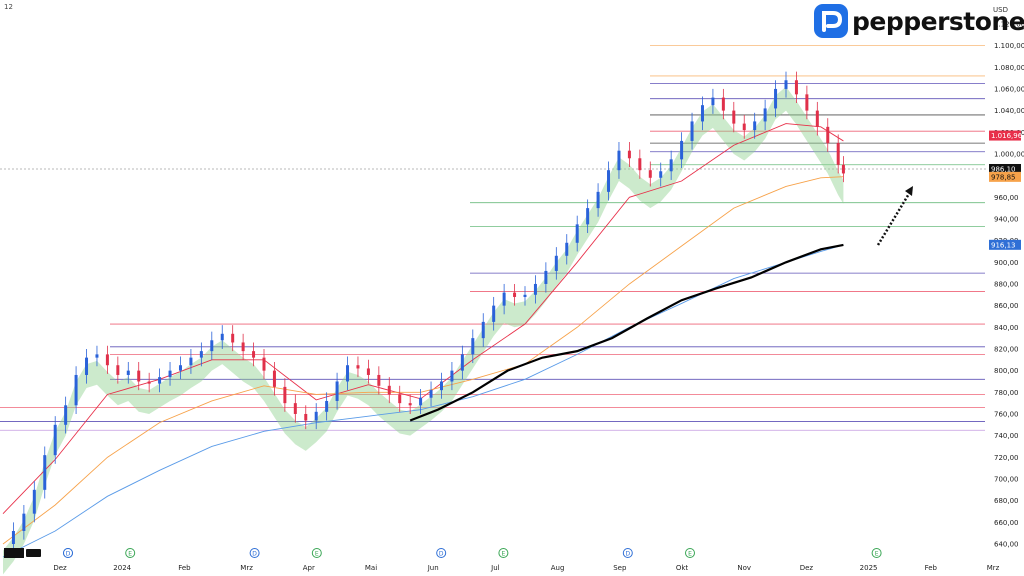 The width and height of the screenshot is (1024, 576). I want to click on series-line-trend, so click(626, 332).